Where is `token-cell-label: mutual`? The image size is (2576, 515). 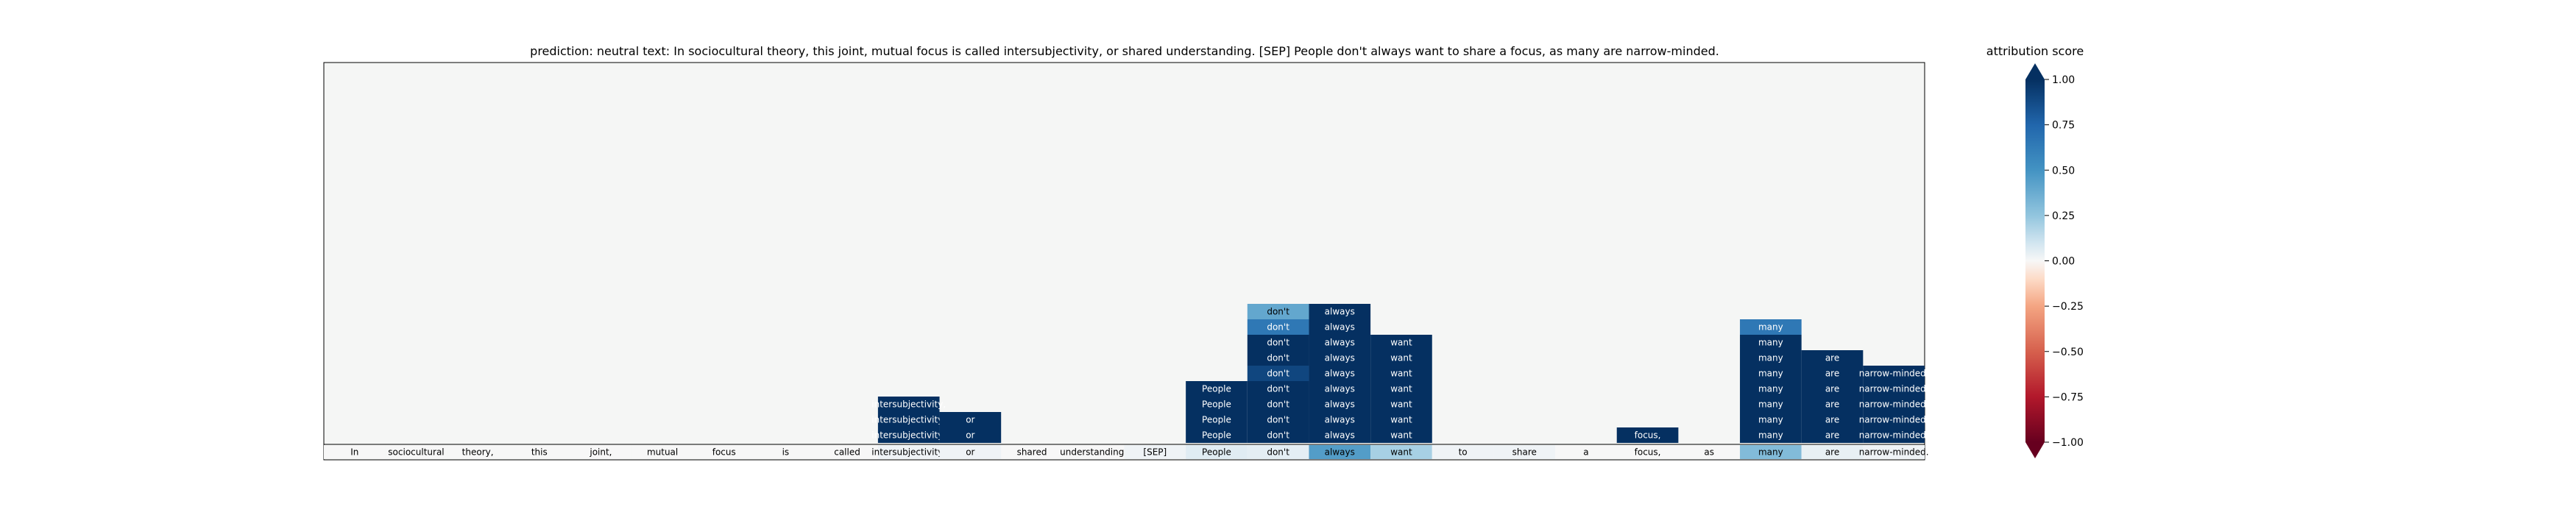 token-cell-label: mutual is located at coordinates (662, 453).